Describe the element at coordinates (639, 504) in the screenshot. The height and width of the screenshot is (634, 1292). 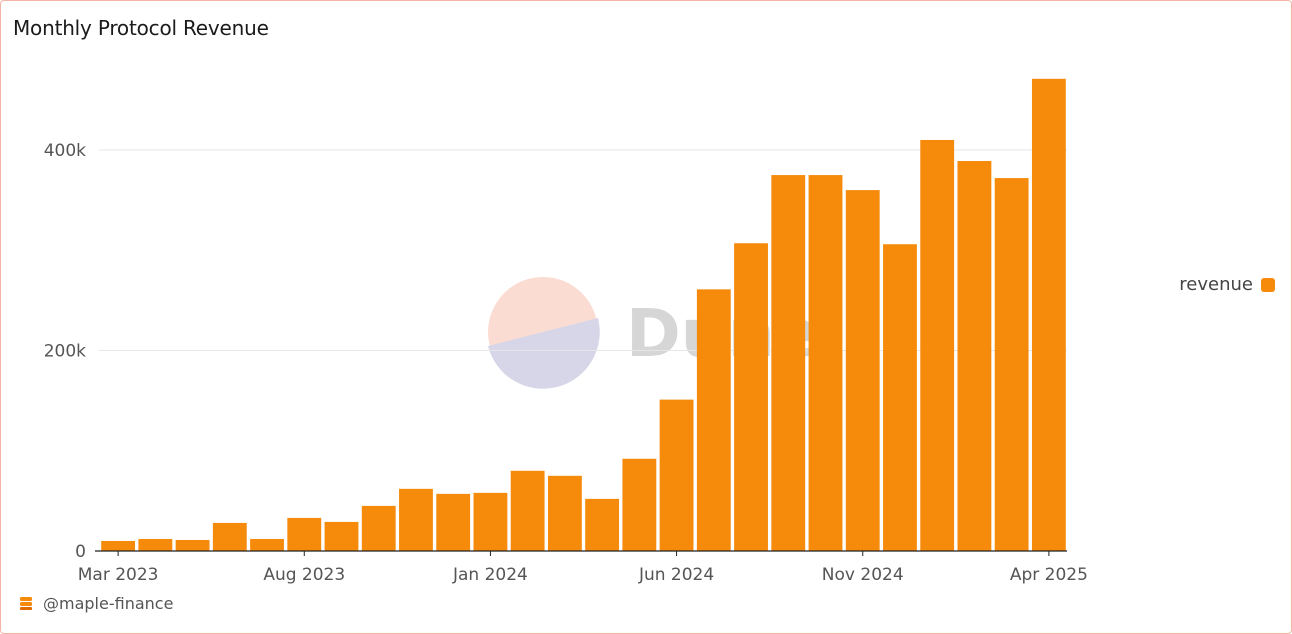
I see `bar-may-2024` at that location.